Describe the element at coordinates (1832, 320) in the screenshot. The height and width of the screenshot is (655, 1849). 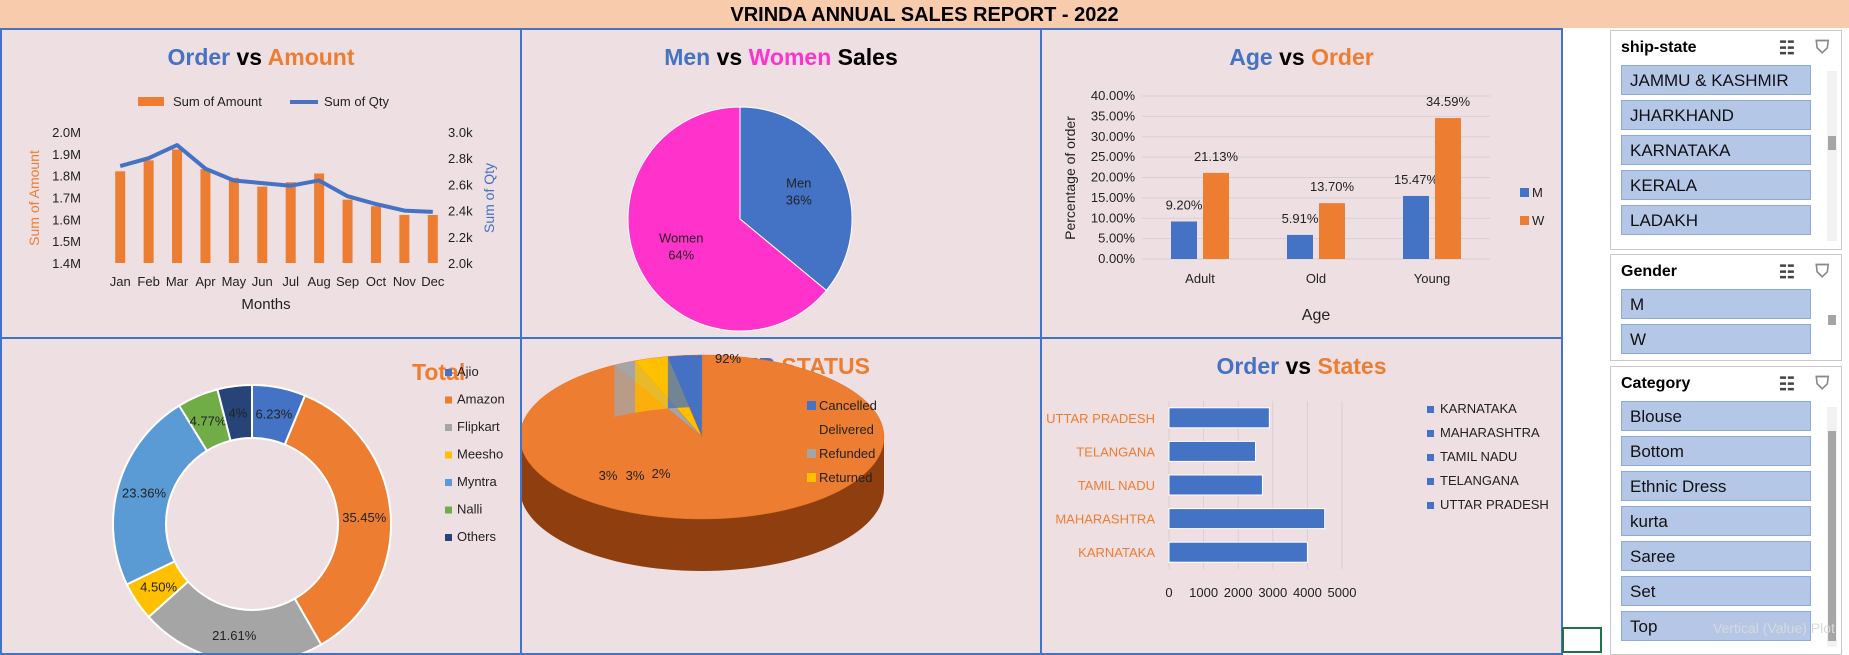
I see `gender-scroll-thumb` at that location.